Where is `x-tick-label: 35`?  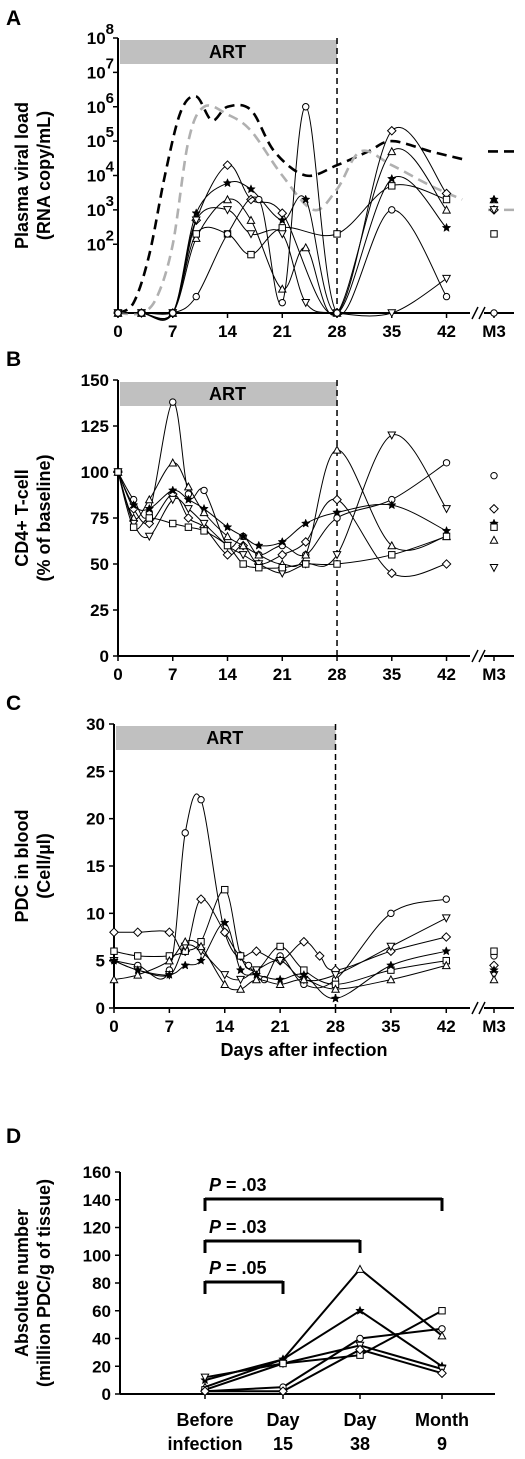 x-tick-label: 35 is located at coordinates (390, 1026).